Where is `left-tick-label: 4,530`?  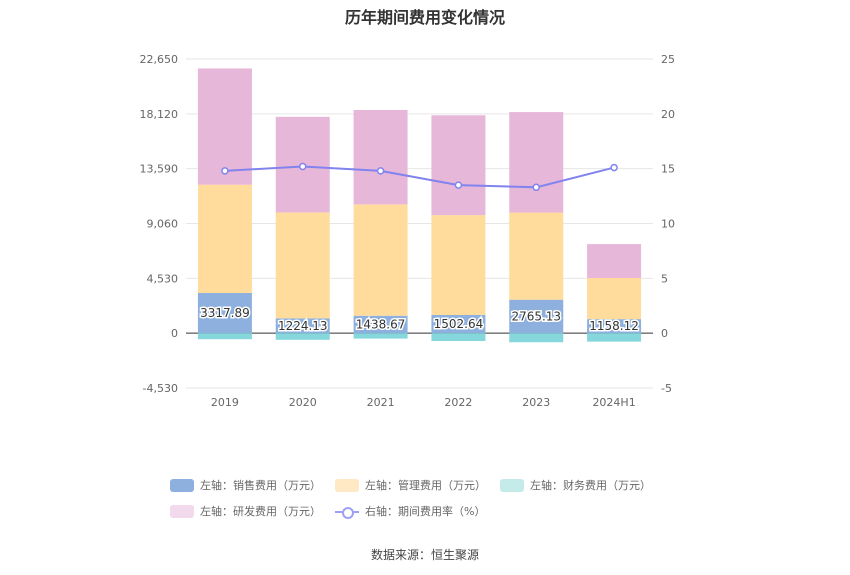
left-tick-label: 4,530 is located at coordinates (163, 278).